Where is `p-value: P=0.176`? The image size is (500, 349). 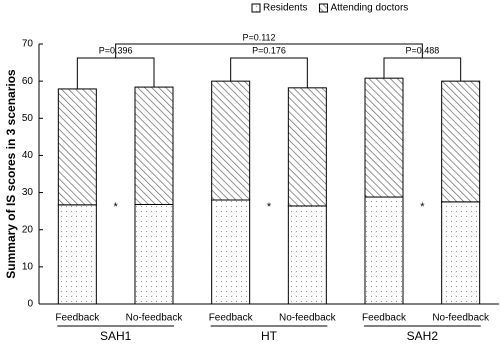
p-value: P=0.176 is located at coordinates (269, 50).